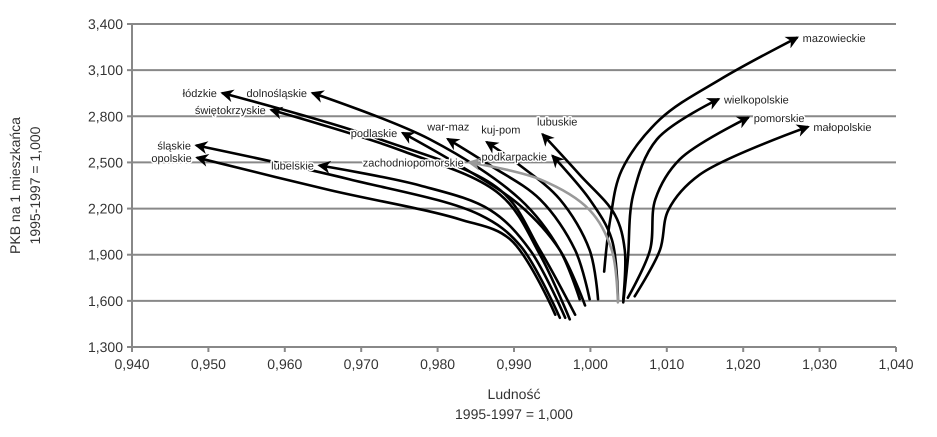  I want to click on series-label: mazowieckie, so click(834, 38).